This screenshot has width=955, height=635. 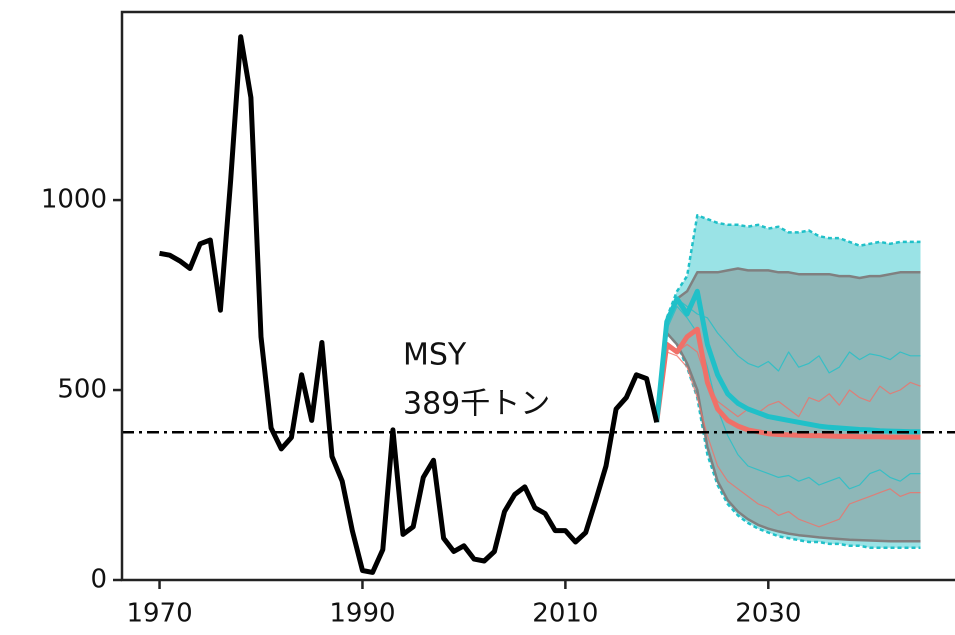 I want to click on annotation: 389千トン, so click(x=476, y=404).